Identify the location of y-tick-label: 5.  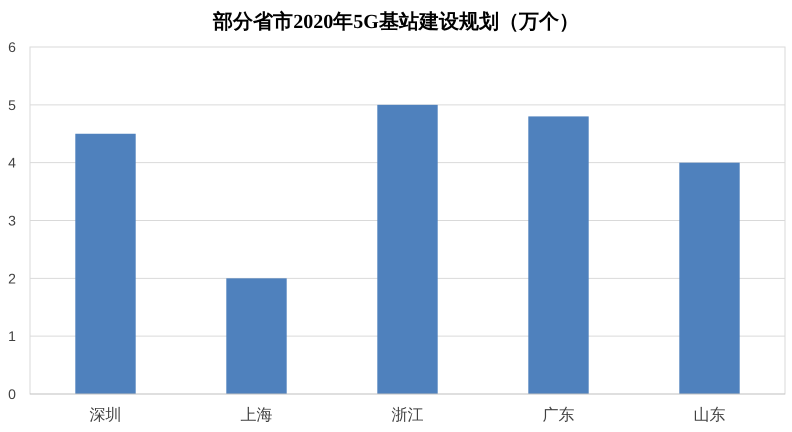
(12, 104).